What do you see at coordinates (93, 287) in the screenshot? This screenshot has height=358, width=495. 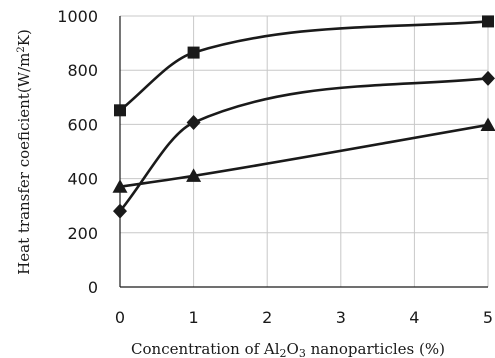 I see `y-tick-label: 0` at bounding box center [93, 287].